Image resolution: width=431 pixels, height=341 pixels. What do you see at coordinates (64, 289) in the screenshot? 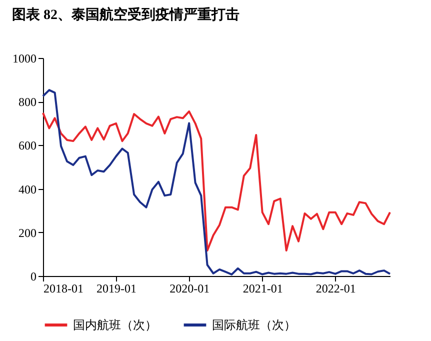
I see `x-tick-label: 2018-01` at bounding box center [64, 289].